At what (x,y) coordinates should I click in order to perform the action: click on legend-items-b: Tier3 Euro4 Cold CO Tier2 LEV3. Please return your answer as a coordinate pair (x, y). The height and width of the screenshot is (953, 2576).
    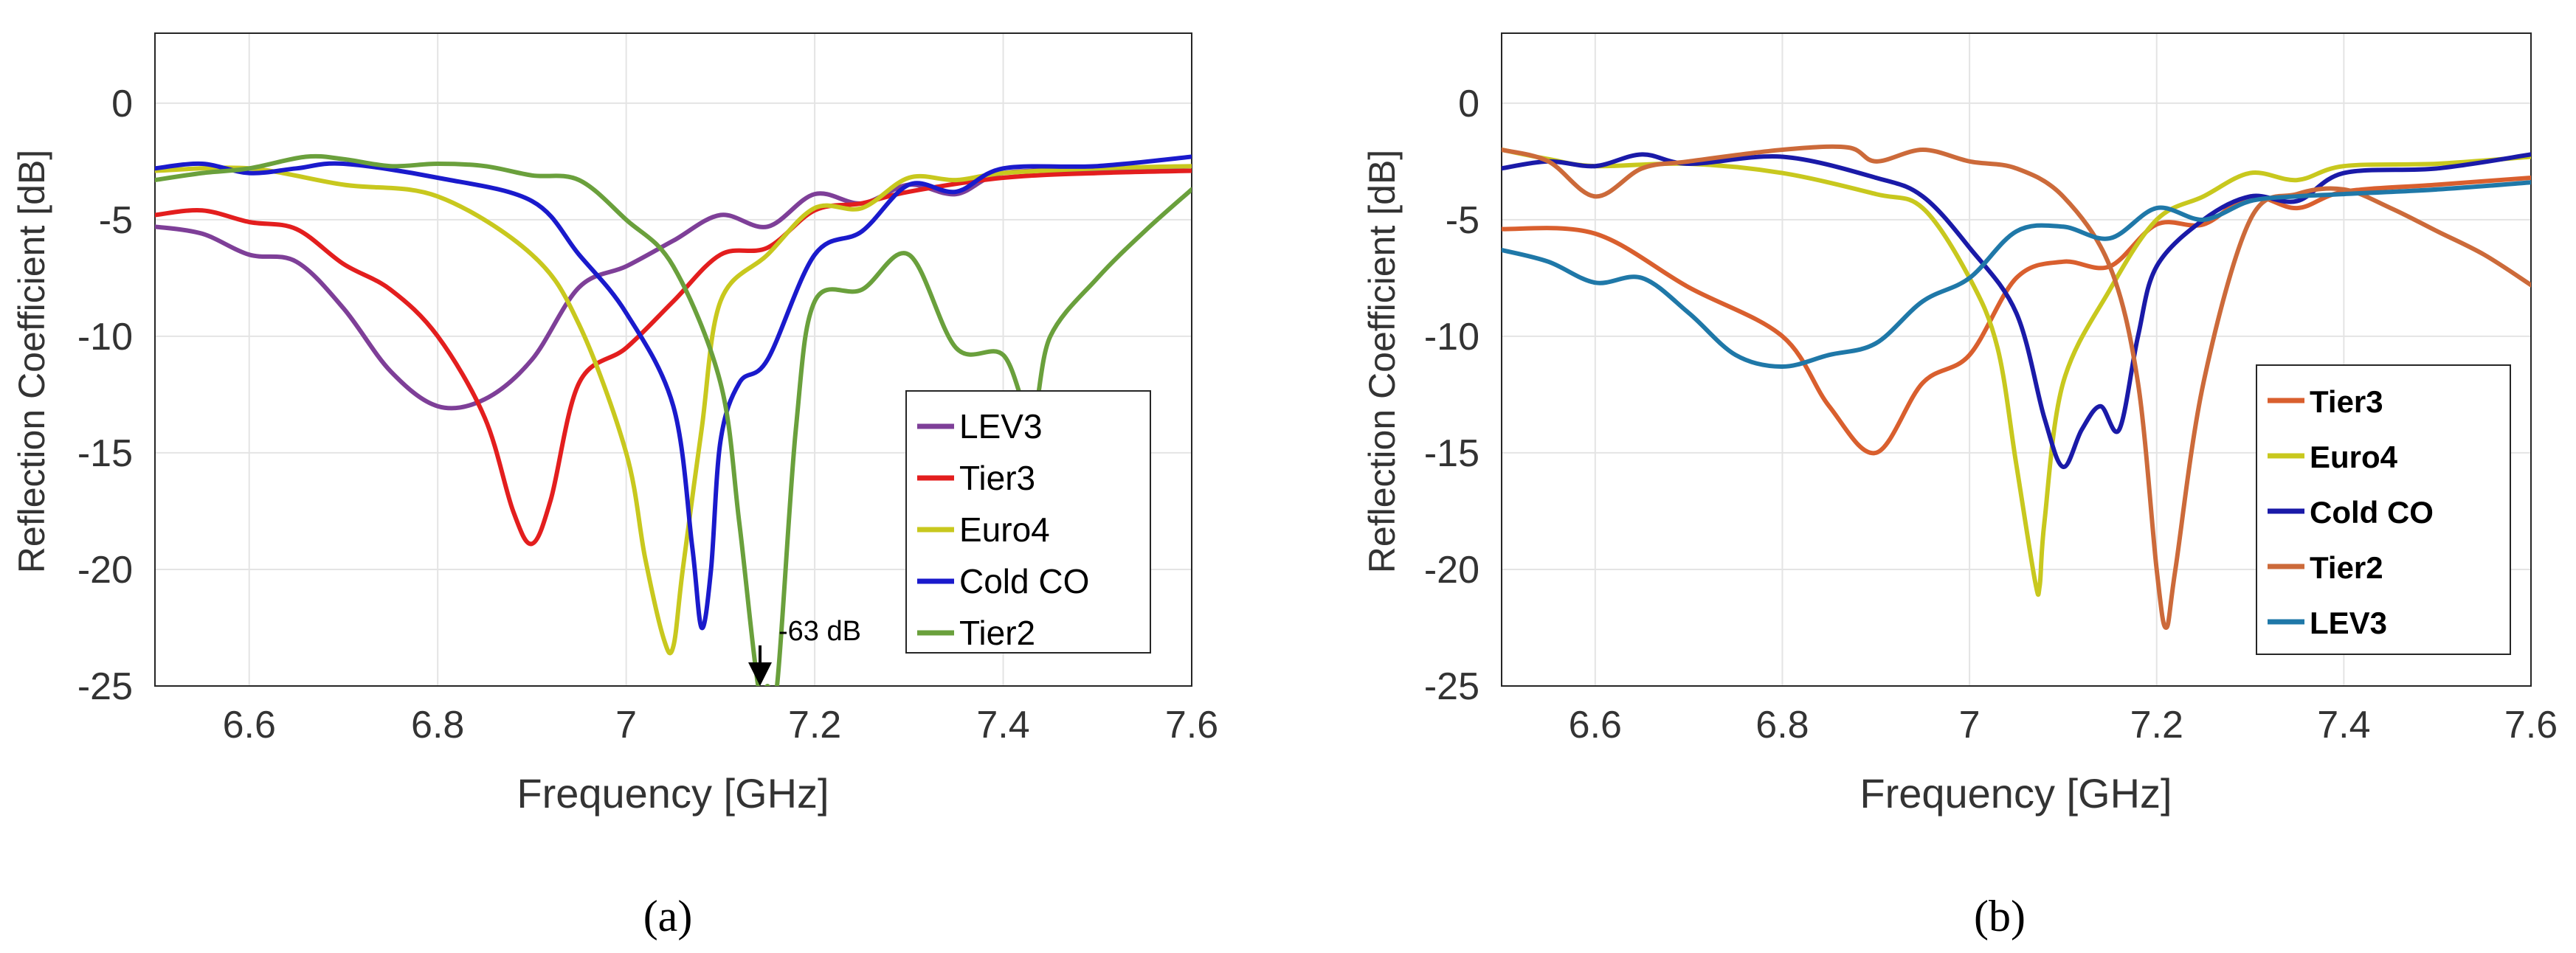
    Looking at the image, I should click on (2351, 512).